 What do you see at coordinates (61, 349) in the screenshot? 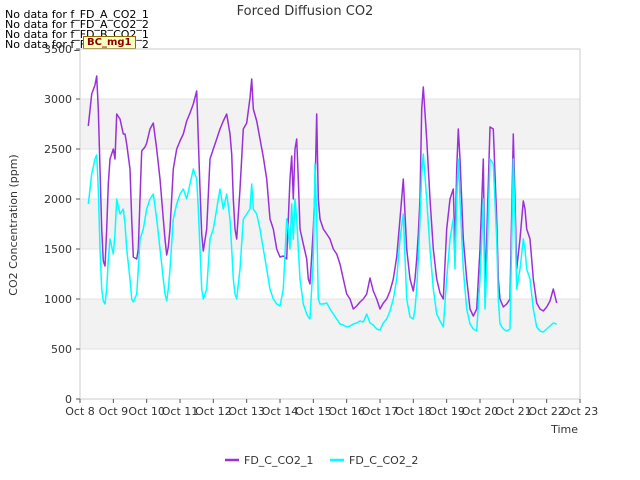
I see `y-tick-label: 500` at bounding box center [61, 349].